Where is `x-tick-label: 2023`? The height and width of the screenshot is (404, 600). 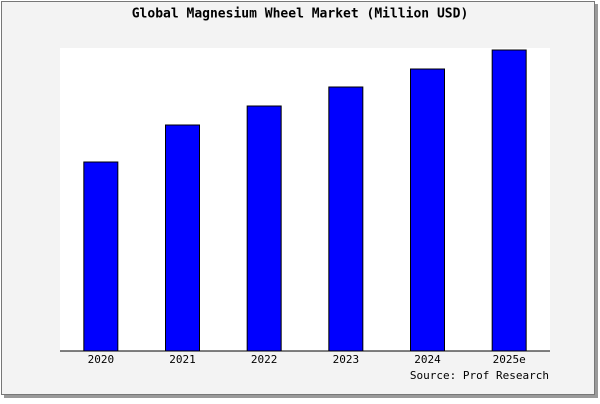 x-tick-label: 2023 is located at coordinates (346, 359).